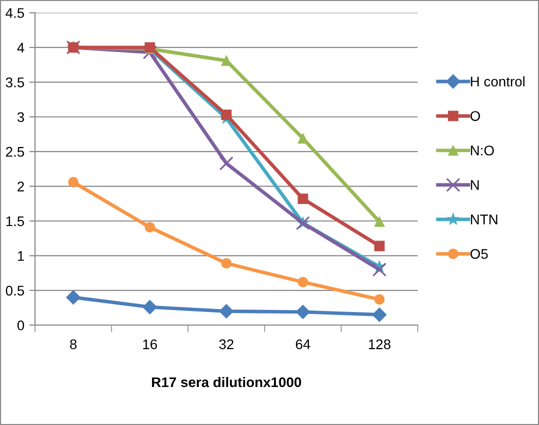  Describe the element at coordinates (497, 81) in the screenshot. I see `legend-label: H control` at that location.